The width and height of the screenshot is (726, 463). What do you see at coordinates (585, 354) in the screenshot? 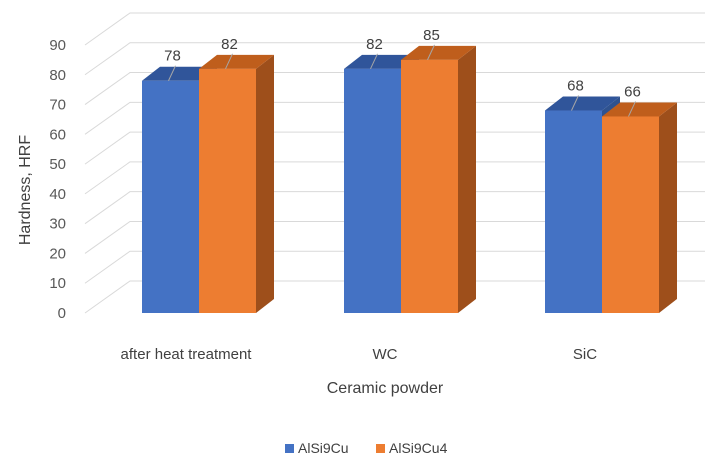
I see `x-tick-label: SiC` at bounding box center [585, 354].